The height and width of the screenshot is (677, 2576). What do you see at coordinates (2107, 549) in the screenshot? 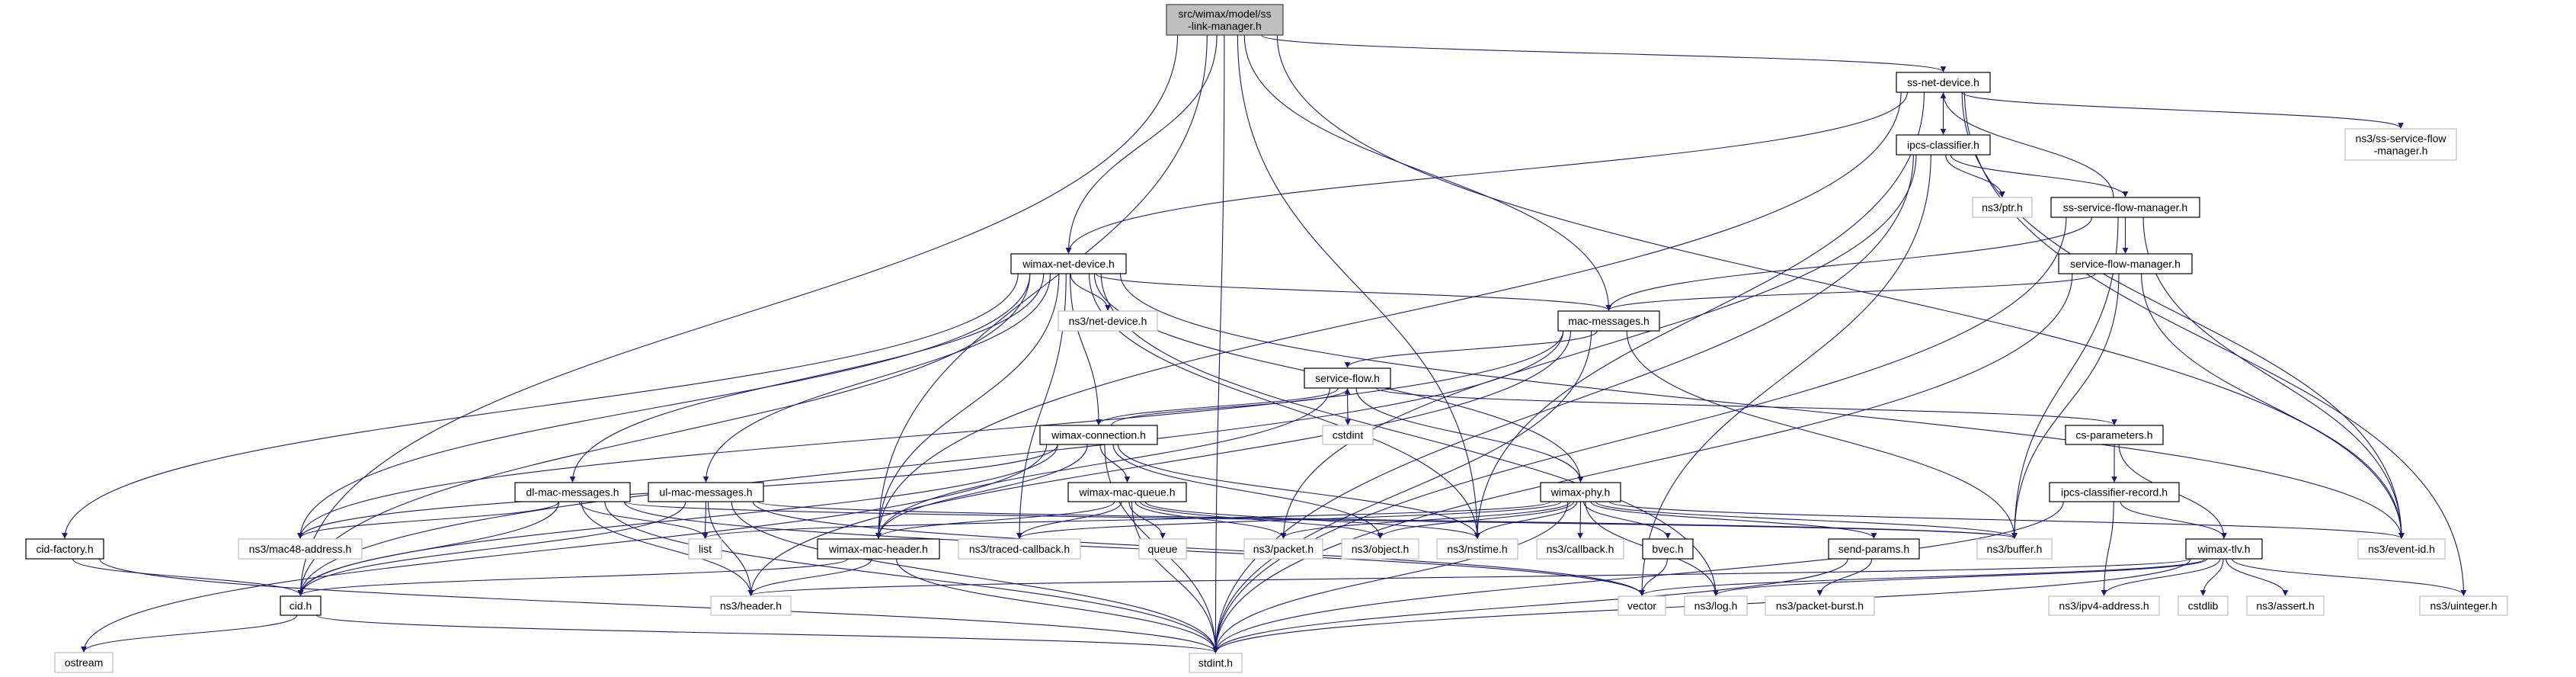
I see `edge-icr-to-ipv4` at bounding box center [2107, 549].